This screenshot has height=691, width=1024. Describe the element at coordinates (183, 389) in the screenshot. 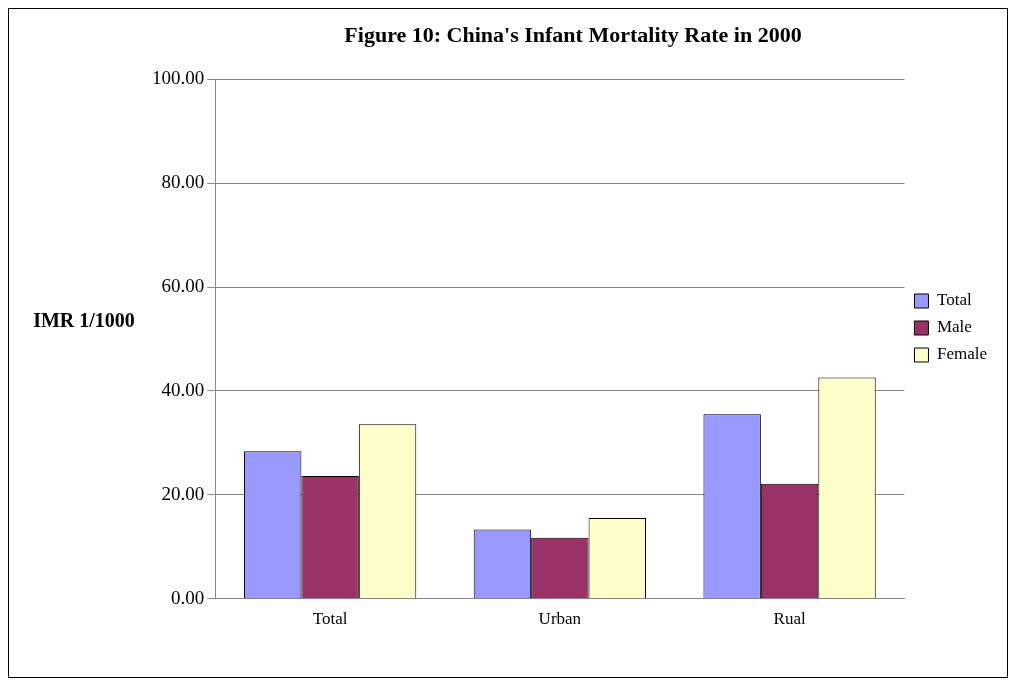

I see `y-tick-label: 40.00` at that location.